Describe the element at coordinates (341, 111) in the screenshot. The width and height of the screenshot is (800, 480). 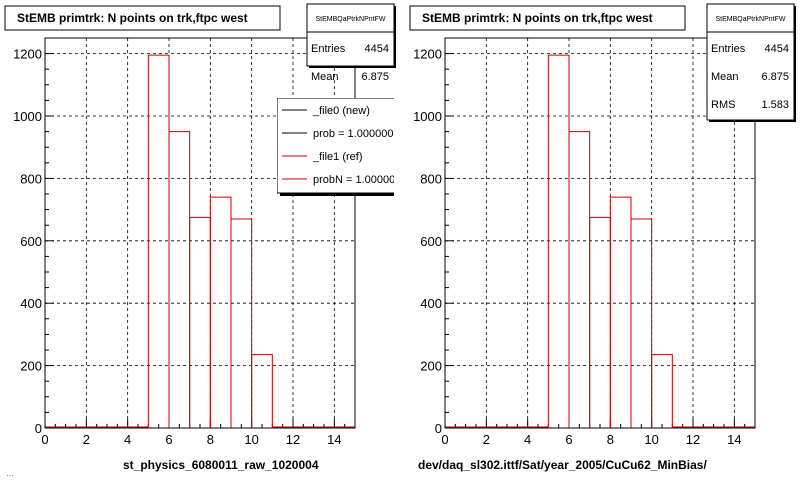
I see `legend-entry-label: _file0 (new)` at that location.